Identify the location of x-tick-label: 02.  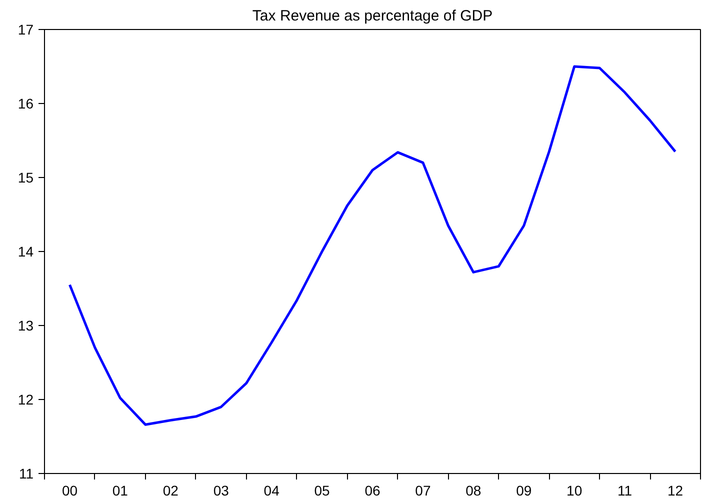
(170, 490).